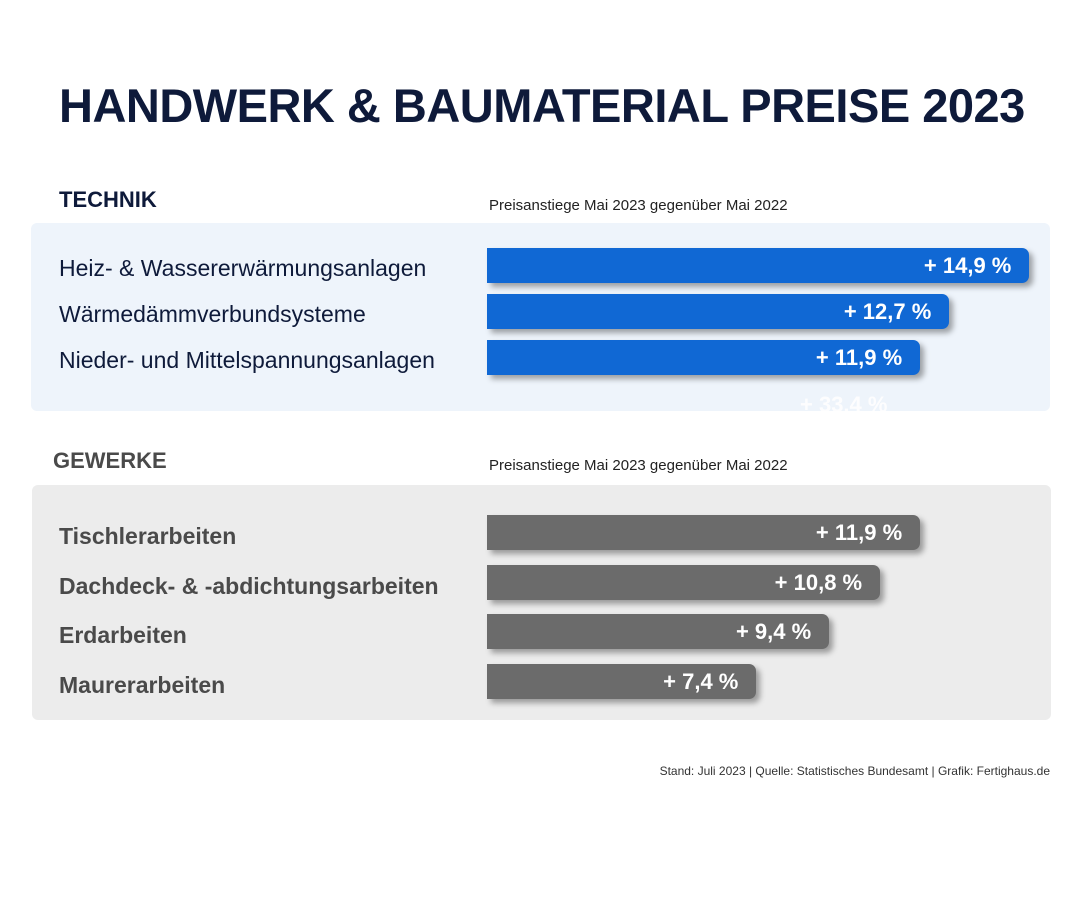 This screenshot has height=900, width=1080. I want to click on bar-value-label-gewerke: + 7,4 %, so click(701, 681).